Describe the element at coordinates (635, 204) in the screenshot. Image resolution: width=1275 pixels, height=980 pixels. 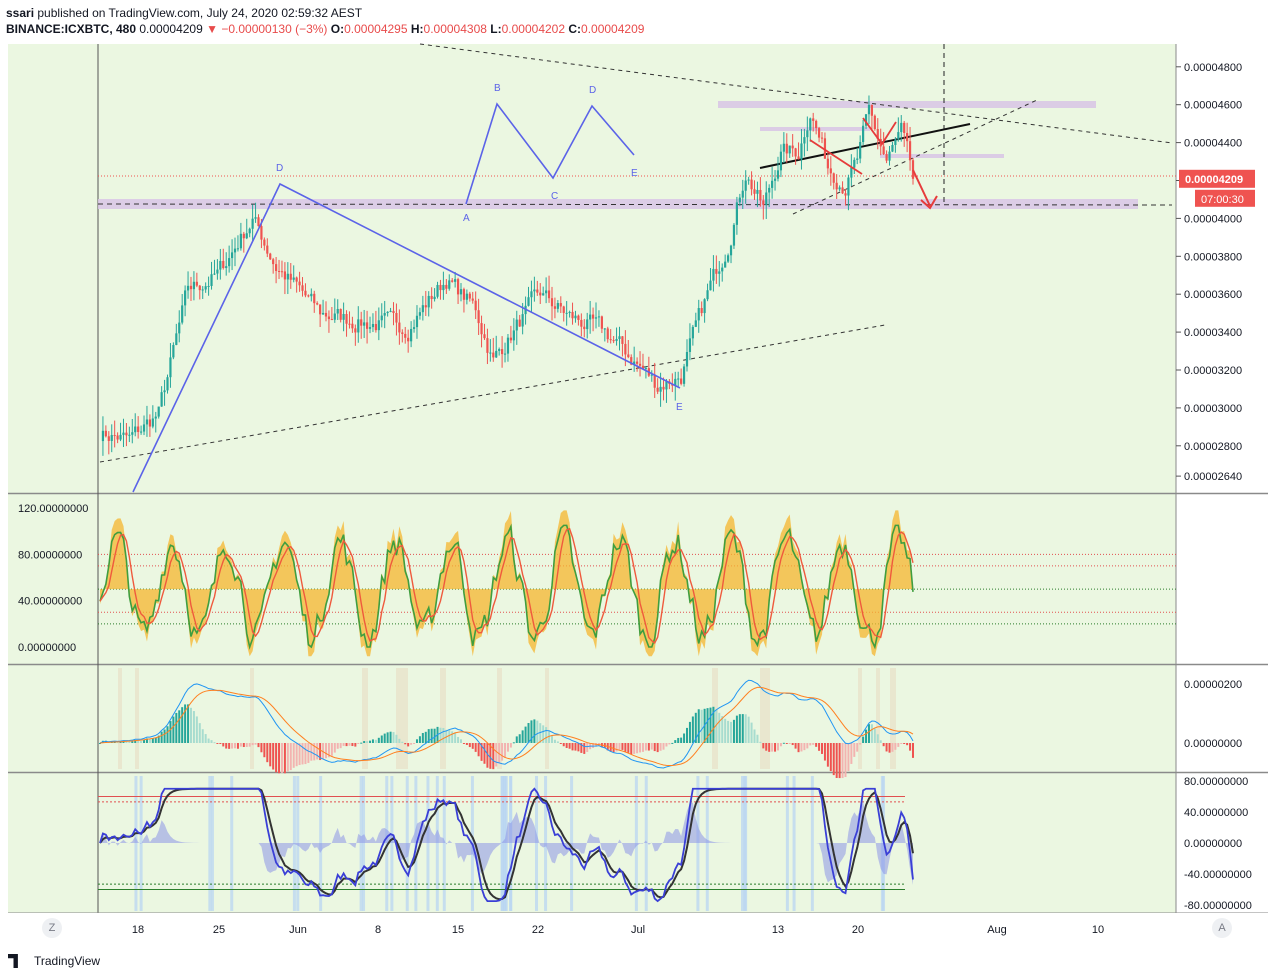
I see `support-dashed-line` at that location.